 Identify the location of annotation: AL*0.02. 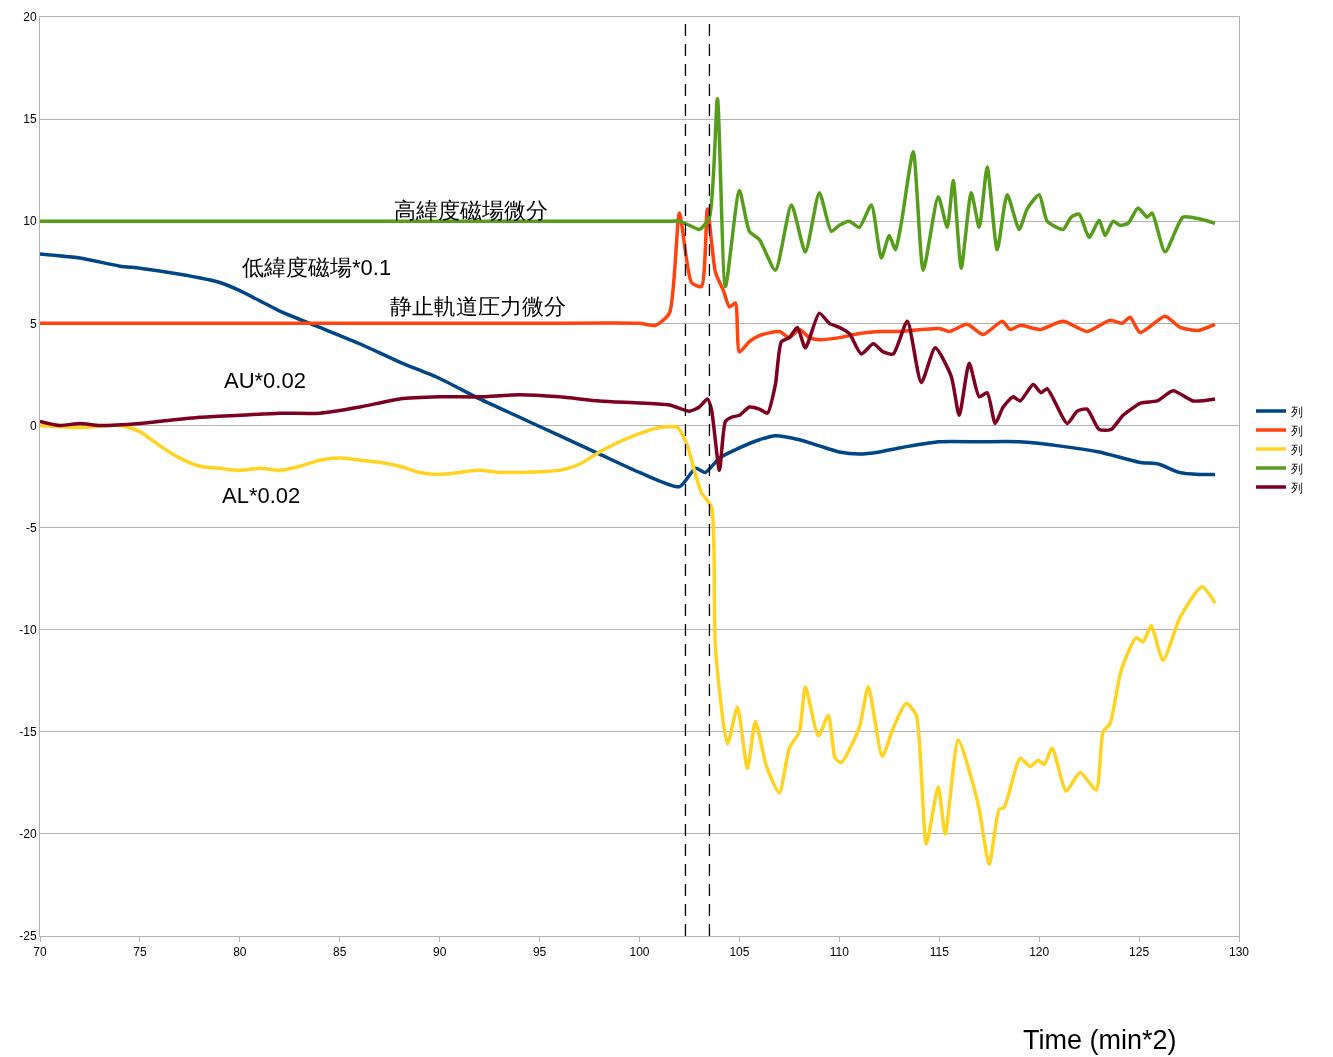
(261, 495).